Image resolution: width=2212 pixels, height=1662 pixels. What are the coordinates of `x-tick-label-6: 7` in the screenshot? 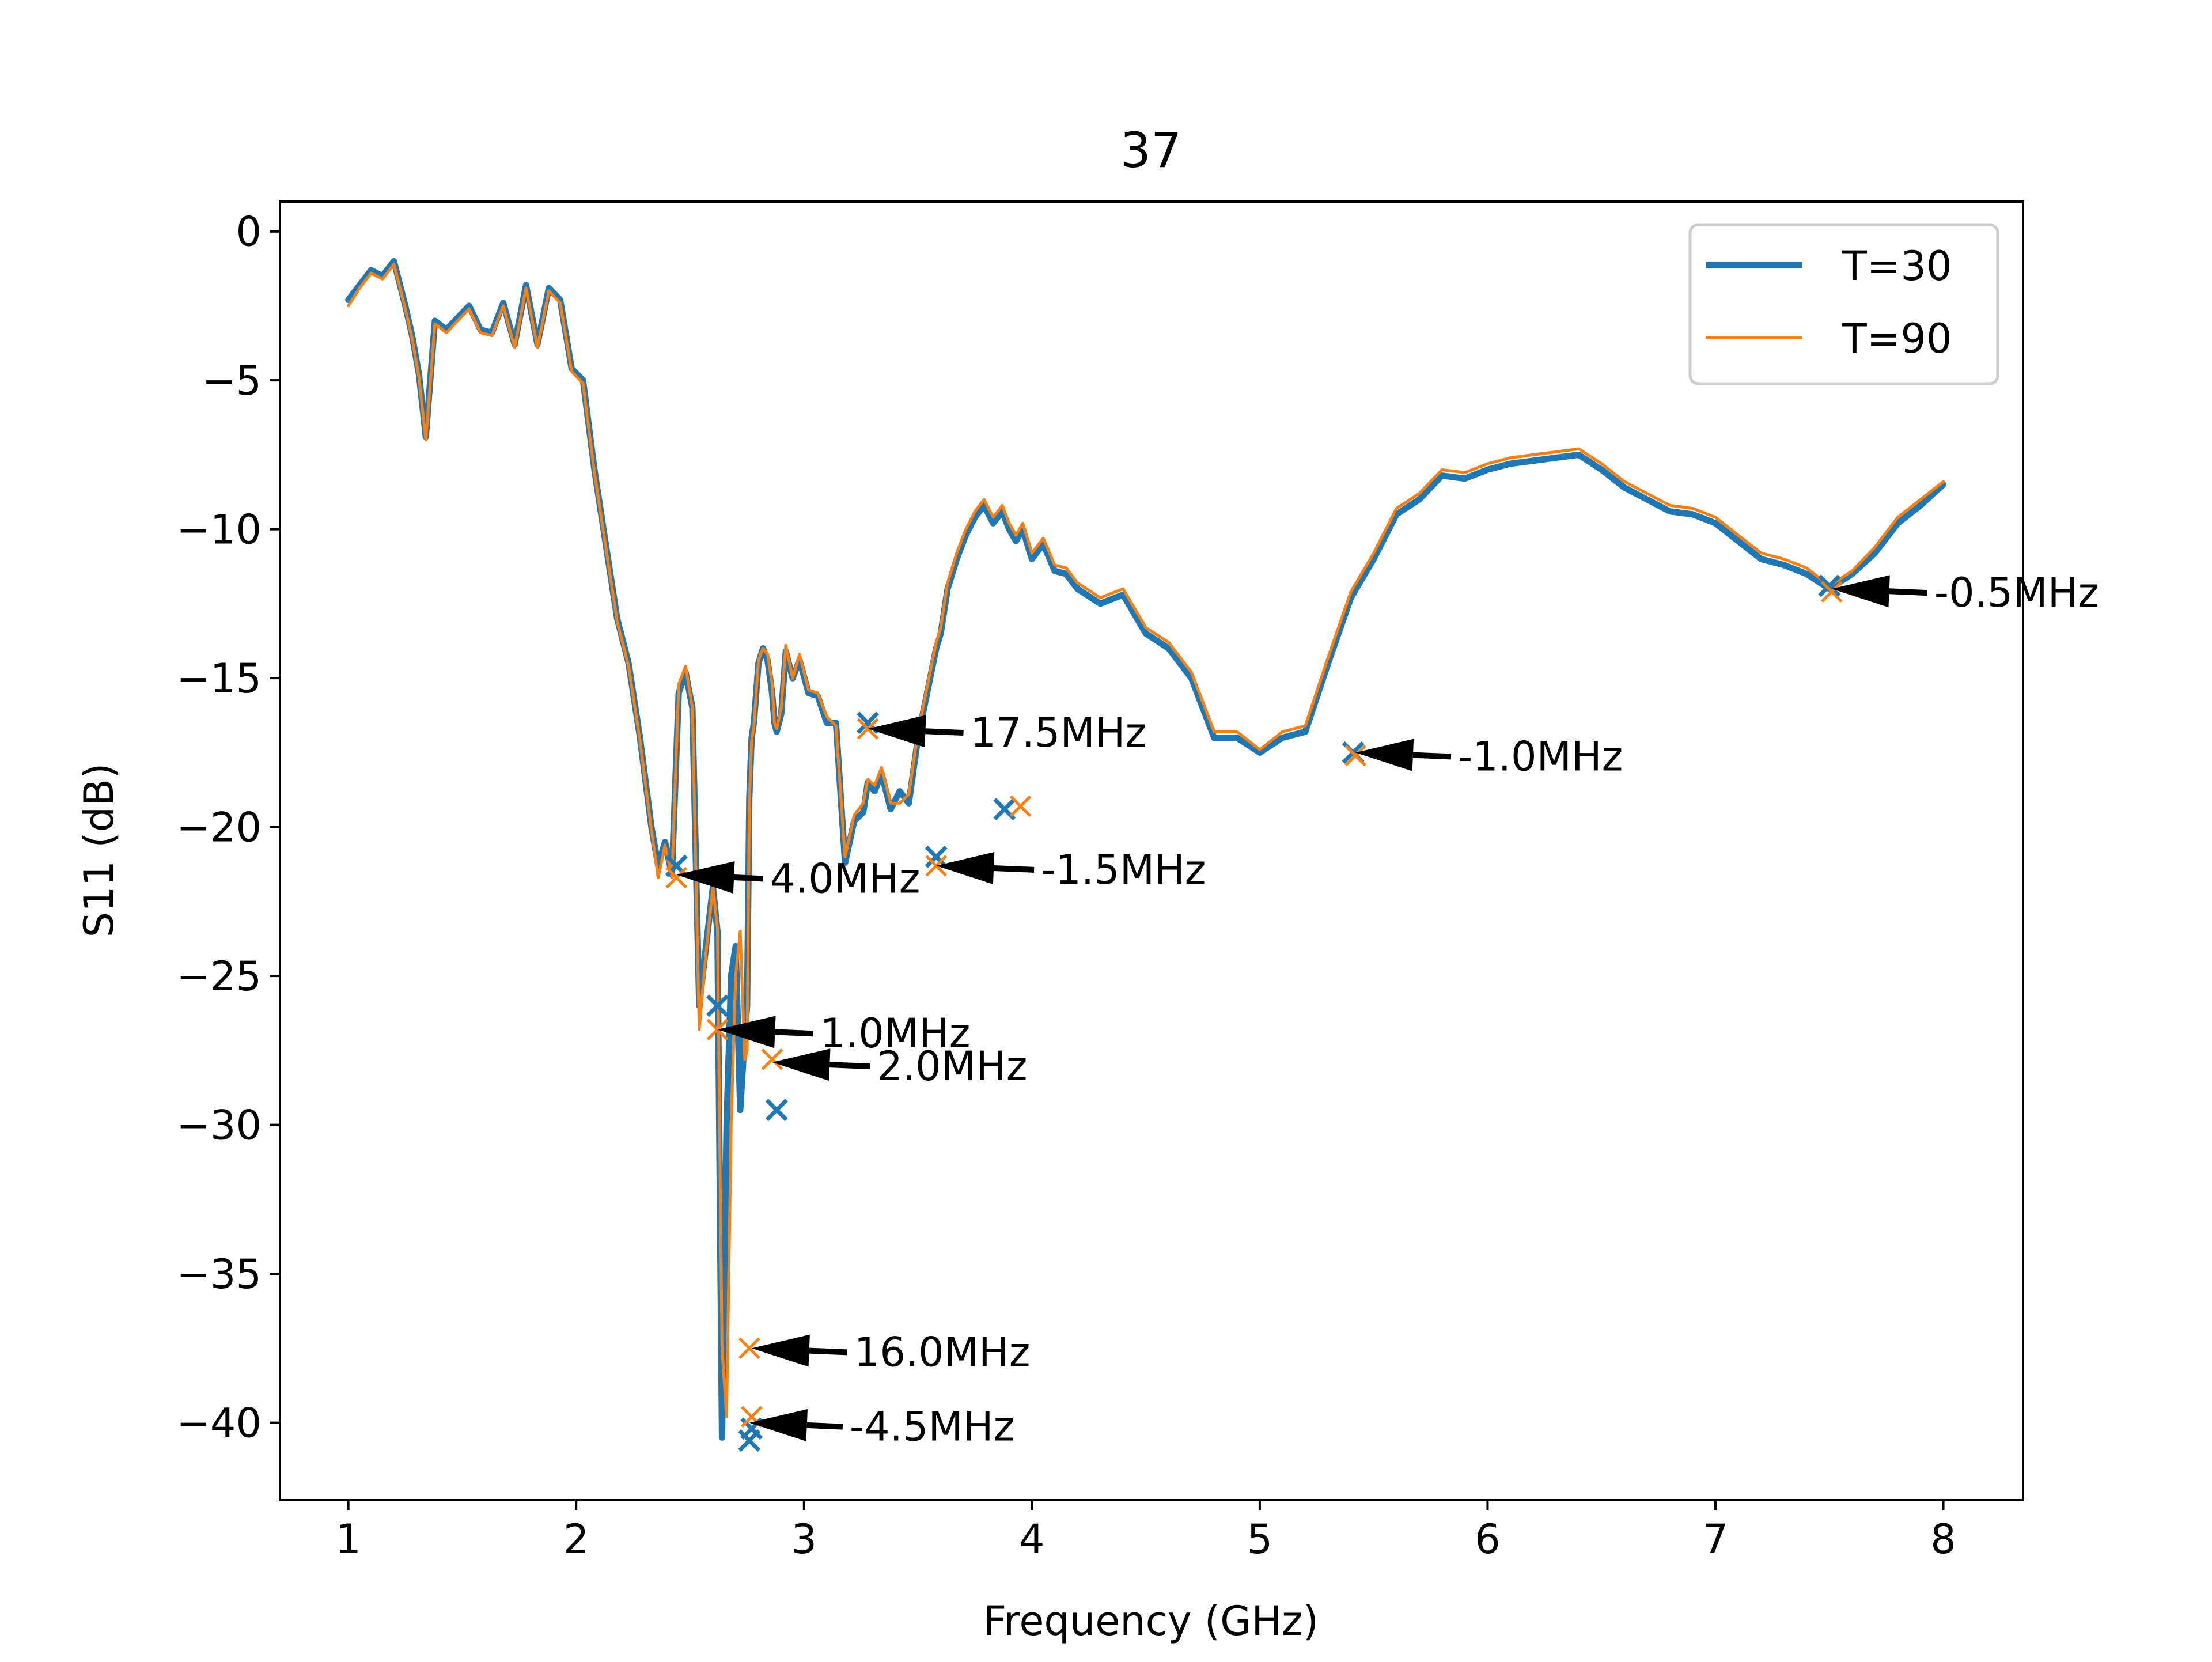 It's located at (1716, 1539).